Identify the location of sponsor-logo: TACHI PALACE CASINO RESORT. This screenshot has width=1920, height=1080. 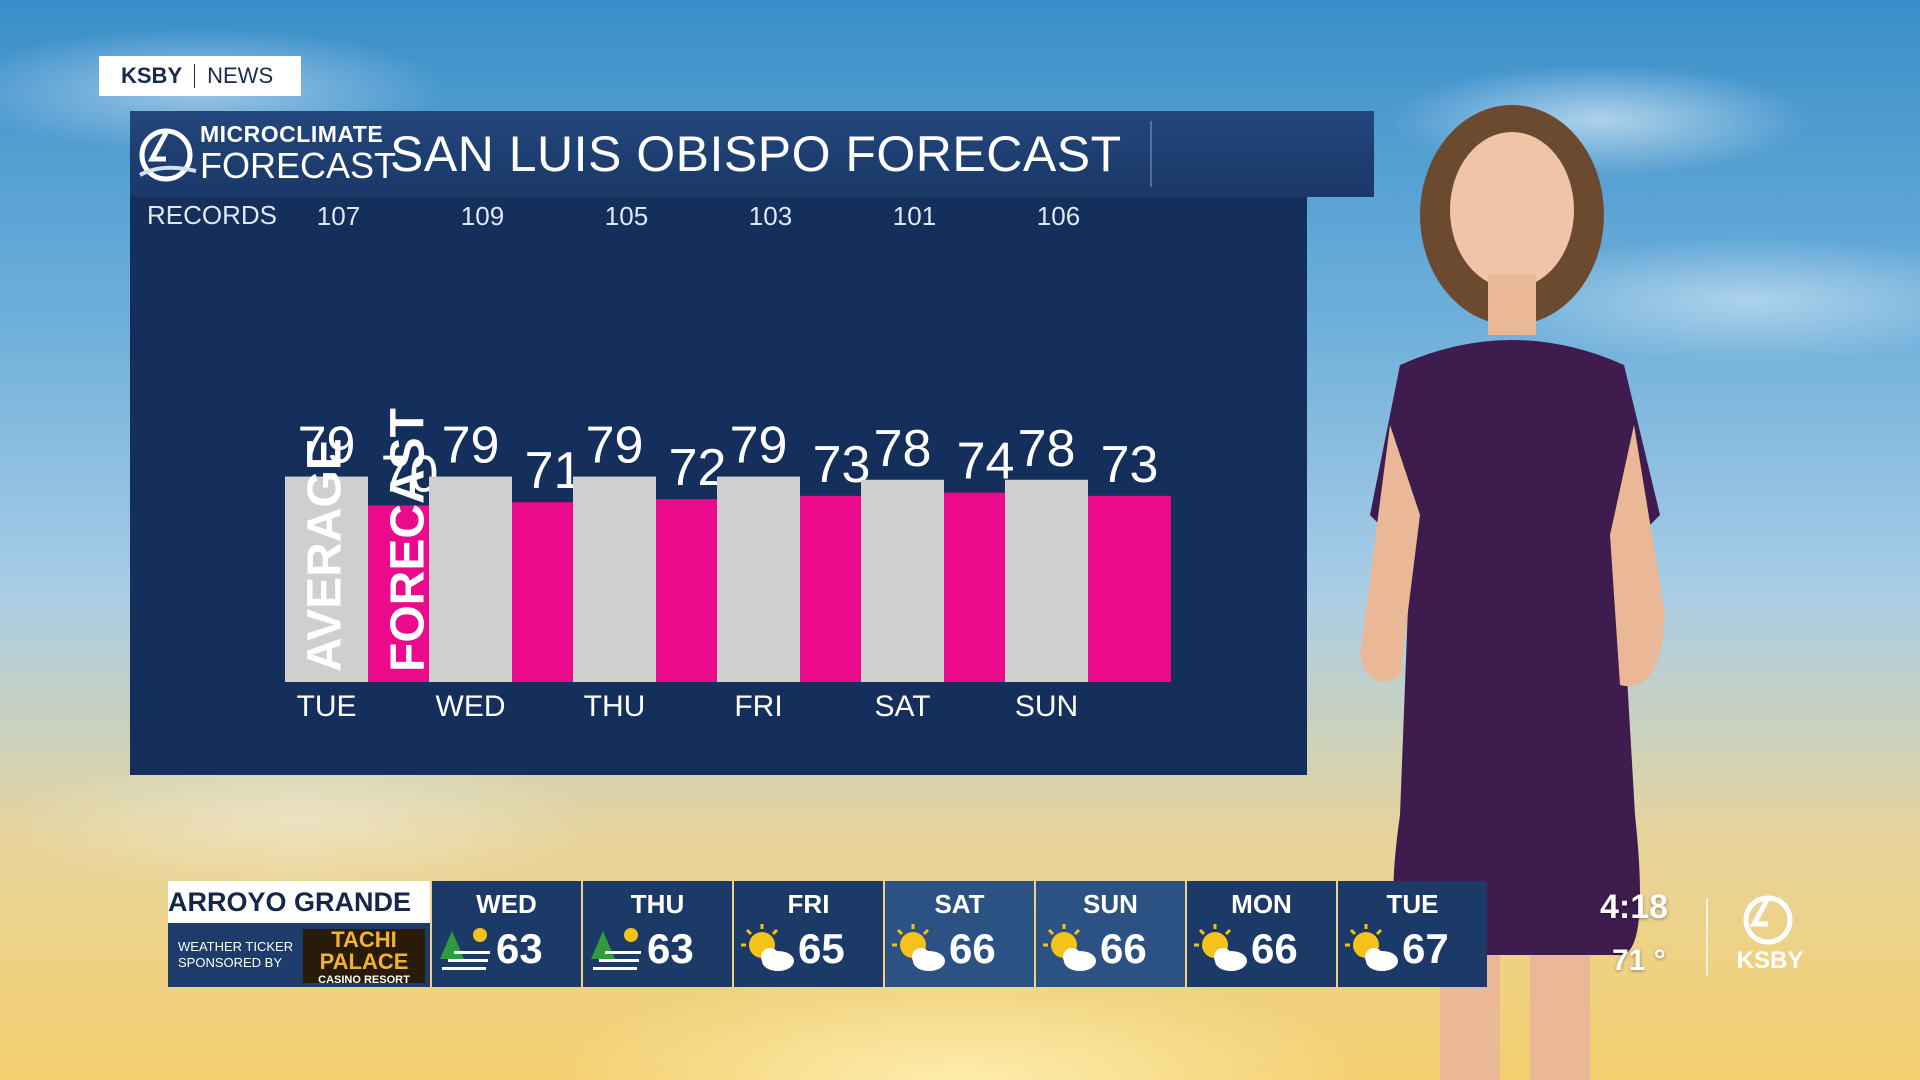
(364, 956).